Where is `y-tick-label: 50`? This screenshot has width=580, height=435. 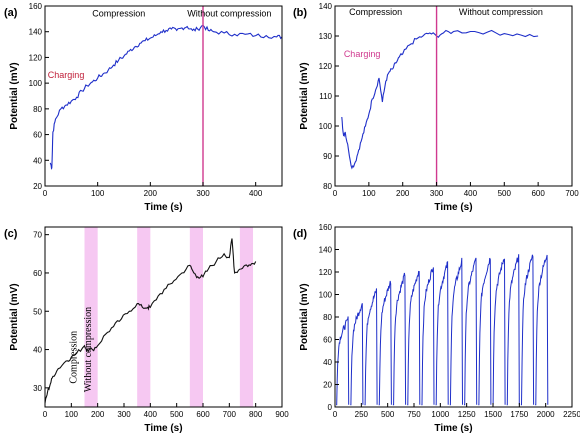
y-tick-label: 50 is located at coordinates (37, 311).